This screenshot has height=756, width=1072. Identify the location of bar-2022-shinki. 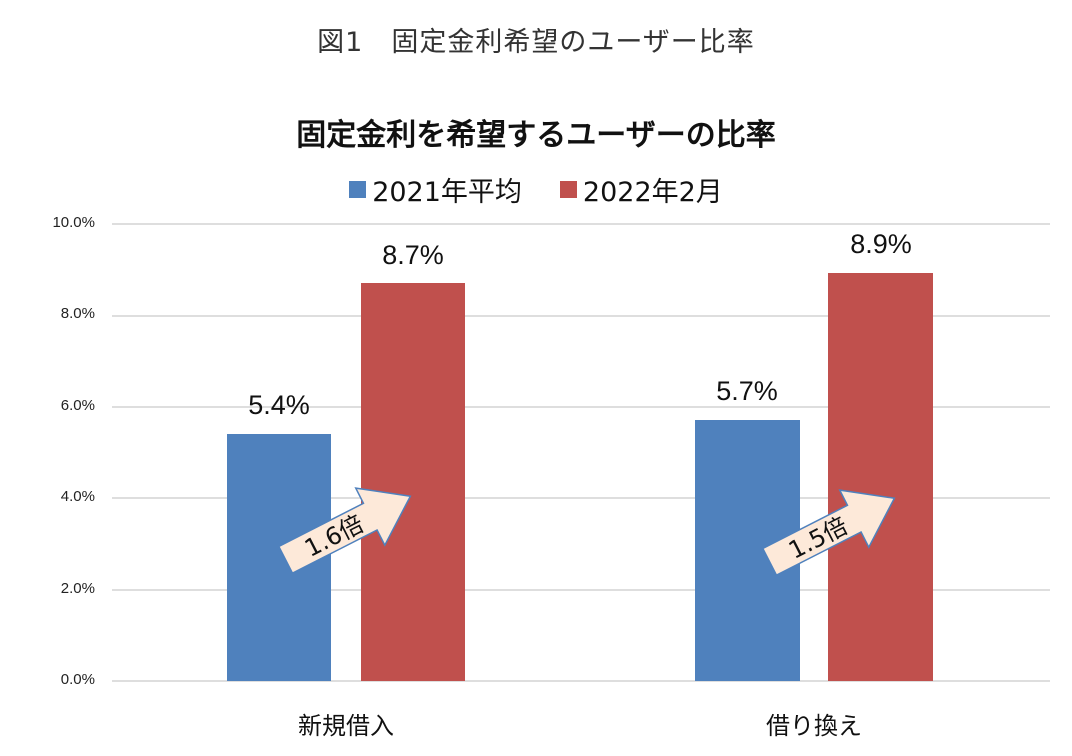
(413, 482).